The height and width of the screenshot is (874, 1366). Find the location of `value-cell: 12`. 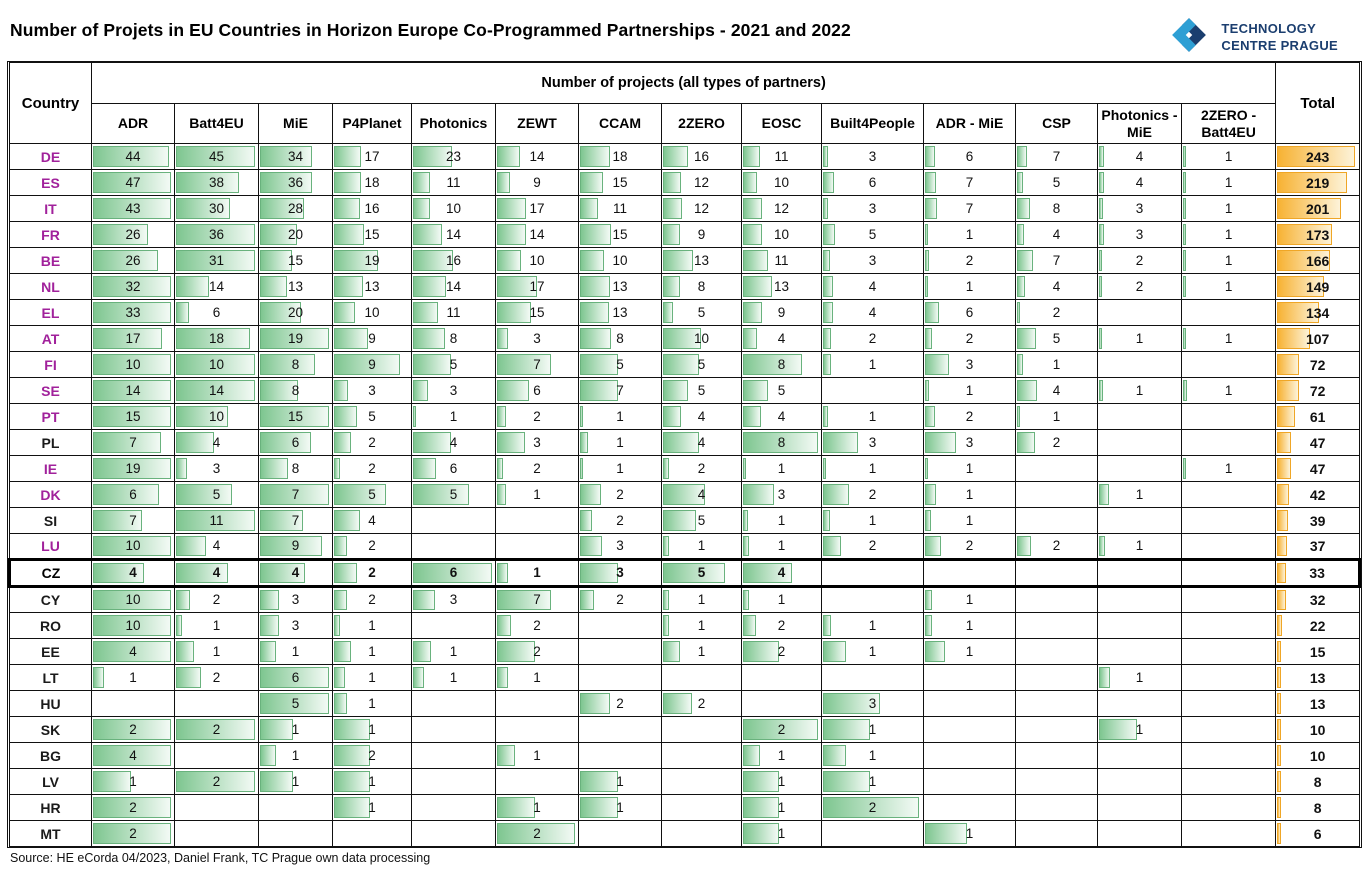

value-cell: 12 is located at coordinates (781, 208).